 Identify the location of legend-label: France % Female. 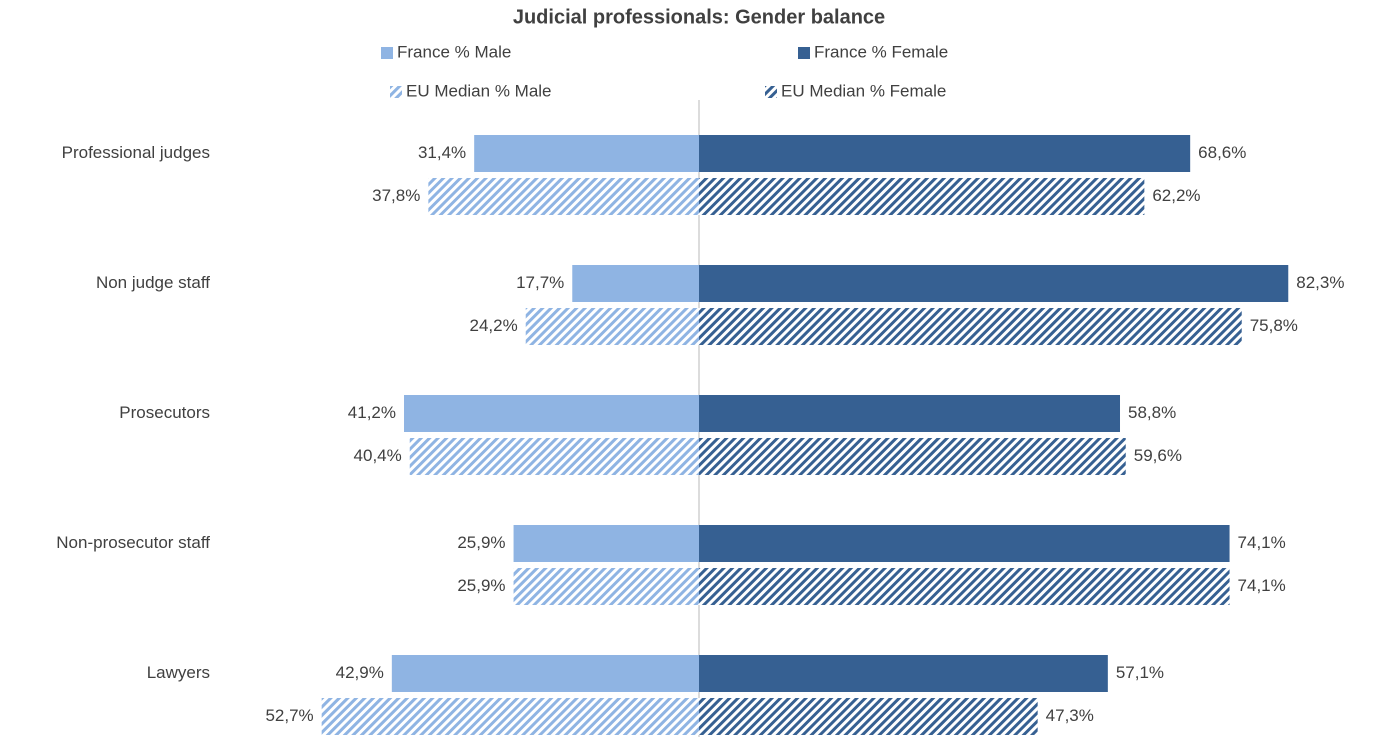
(881, 51).